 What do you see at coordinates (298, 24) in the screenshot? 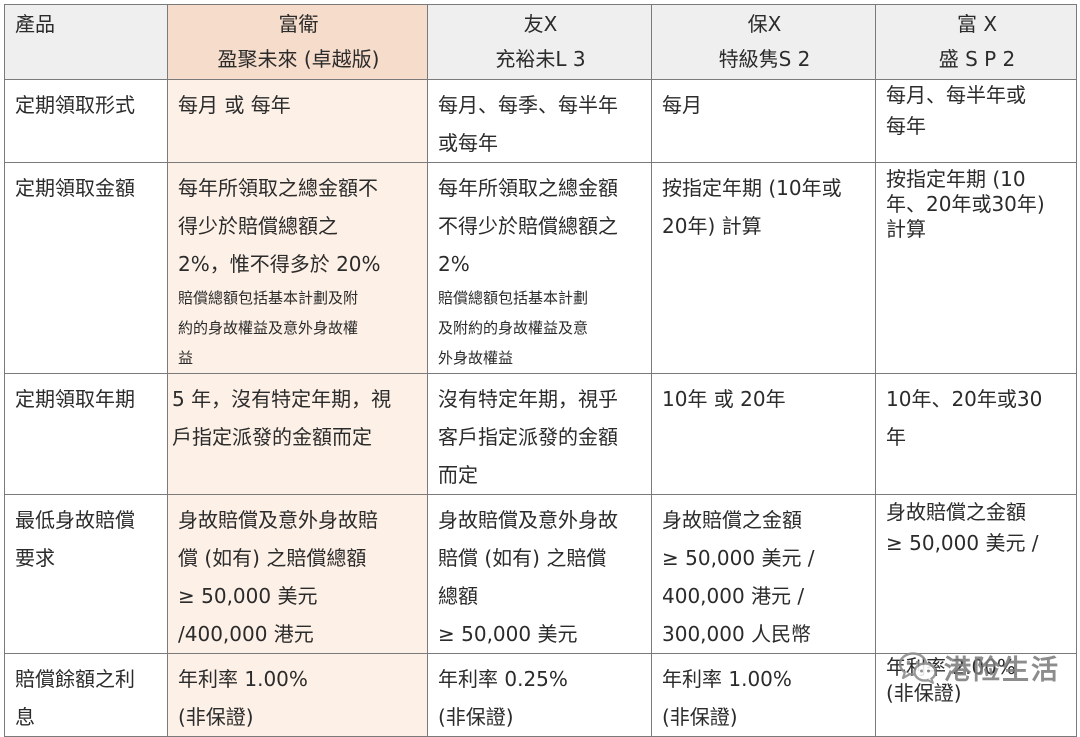
I see `header-company: 富衛` at bounding box center [298, 24].